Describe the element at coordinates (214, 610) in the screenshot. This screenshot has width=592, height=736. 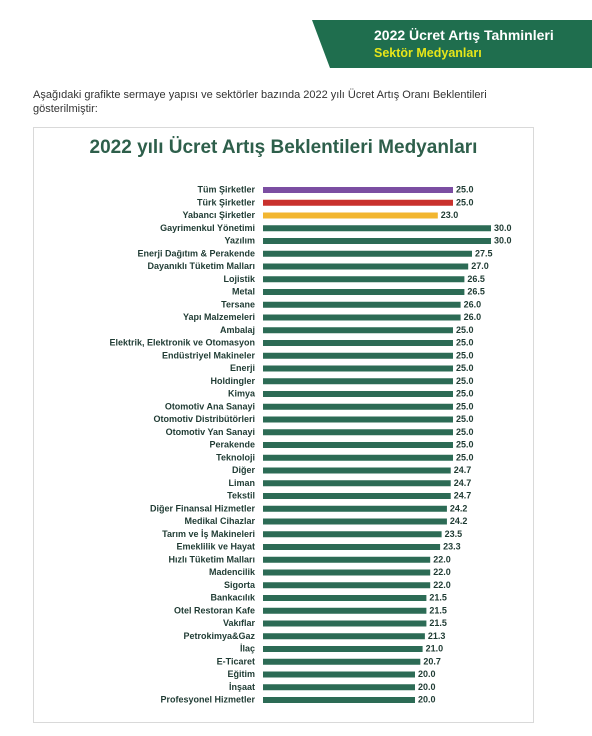
I see `category-label: Otel Restoran Kafe` at that location.